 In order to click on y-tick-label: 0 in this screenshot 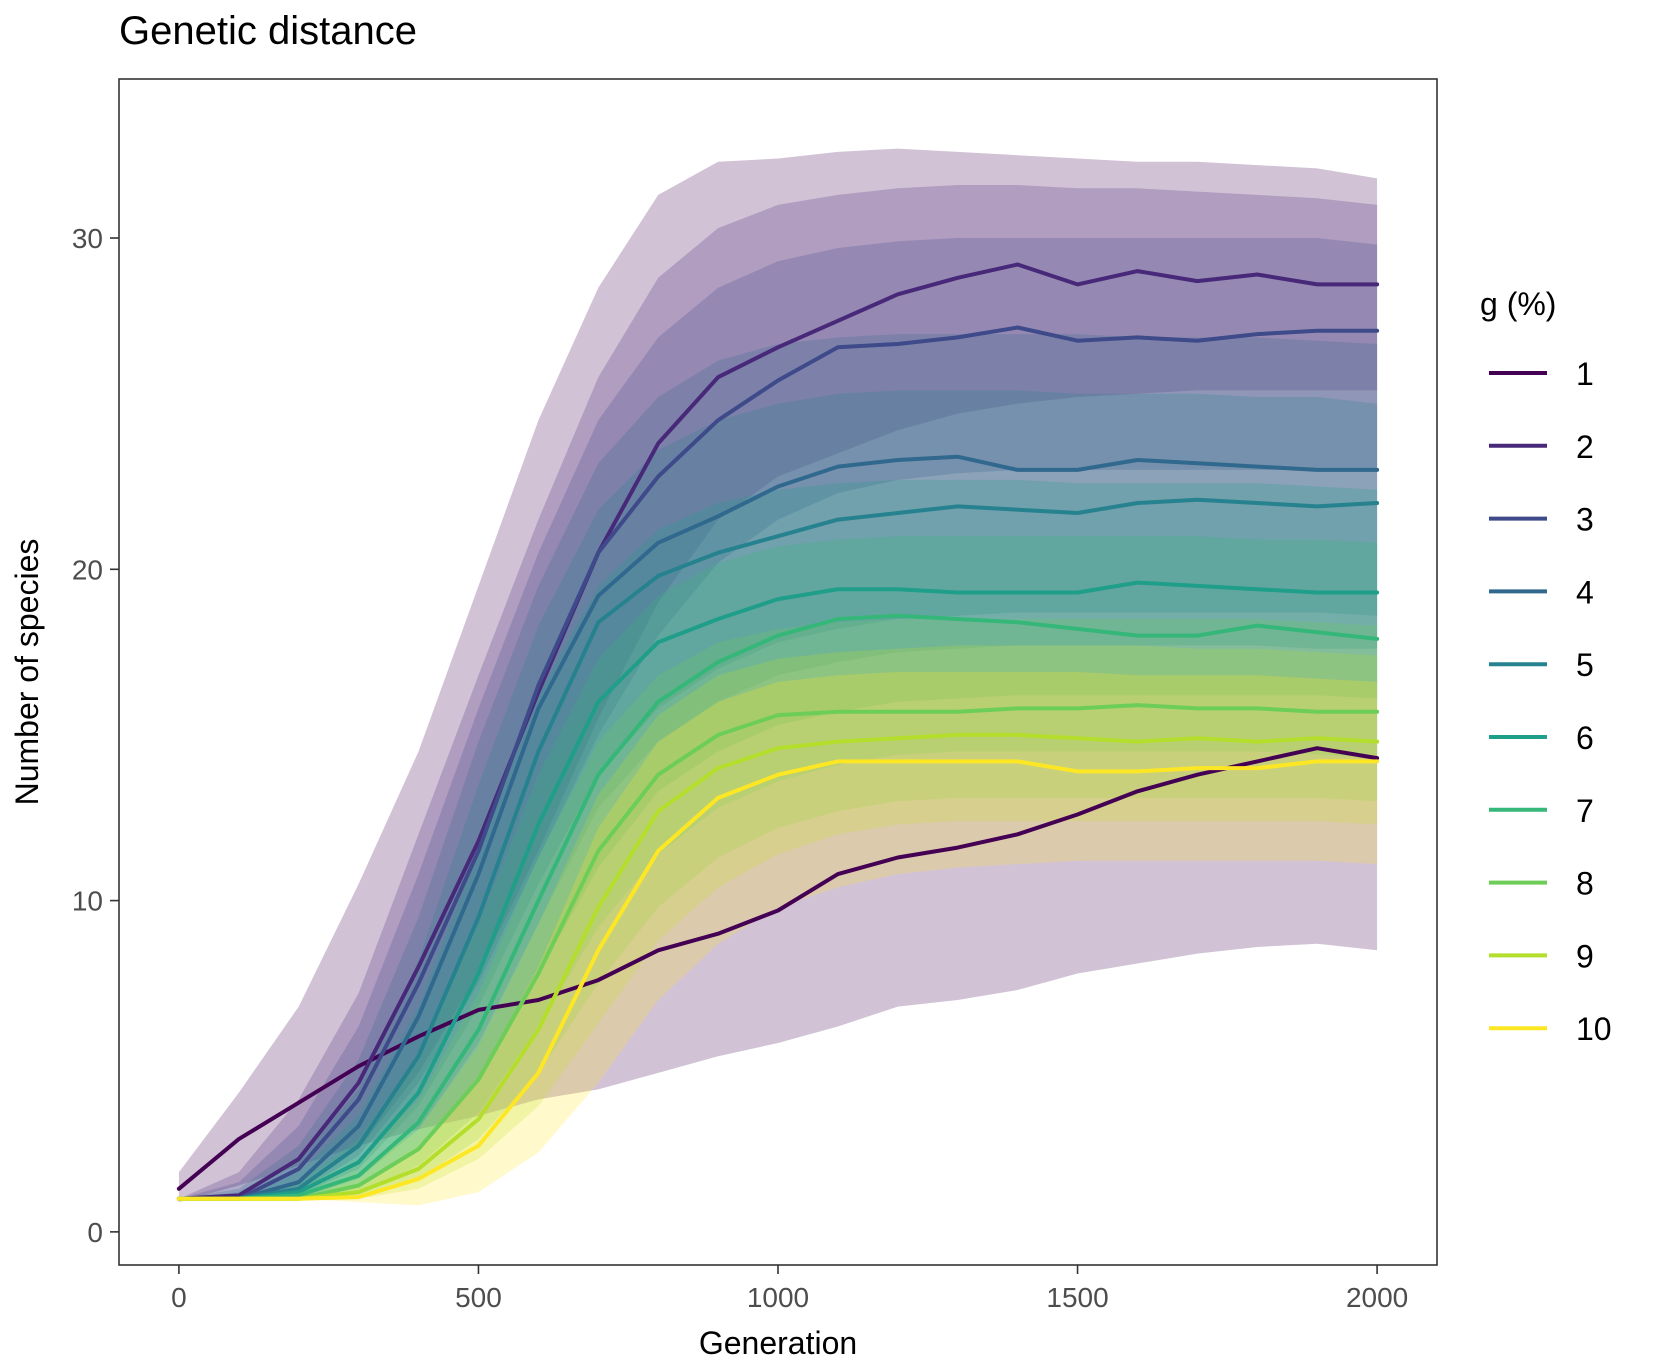, I will do `click(95, 1232)`.